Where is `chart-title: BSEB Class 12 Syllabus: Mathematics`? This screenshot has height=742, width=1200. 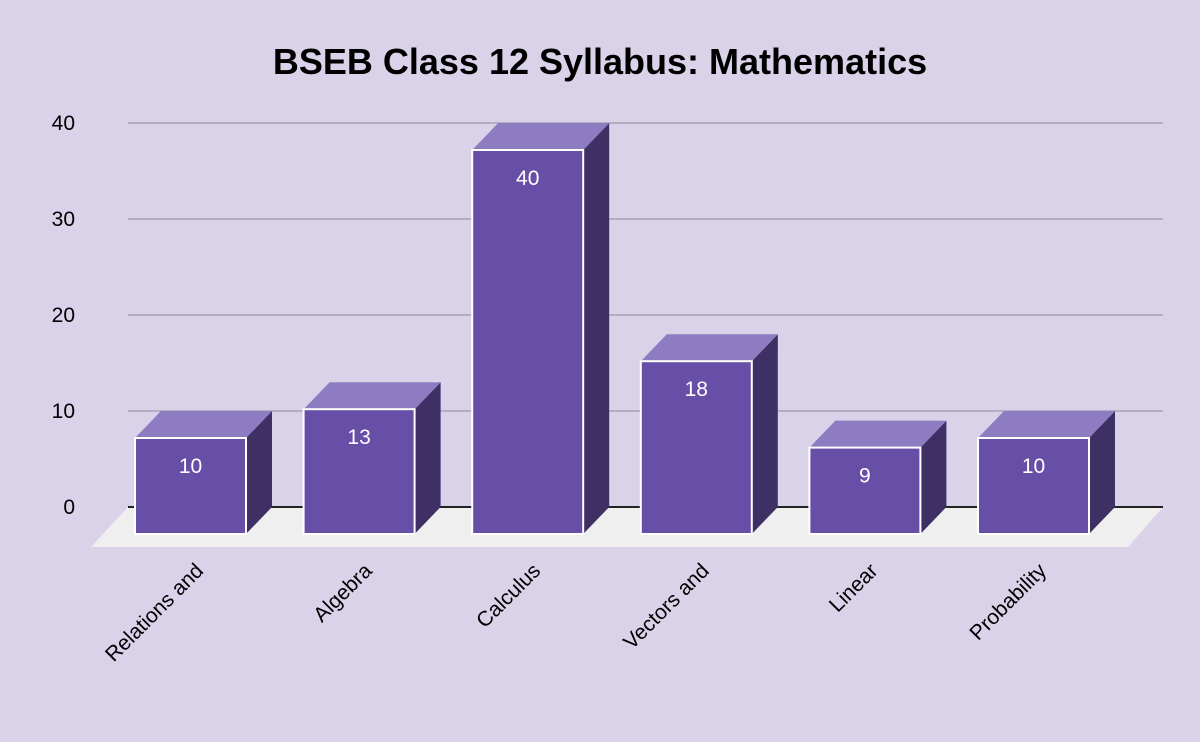 chart-title: BSEB Class 12 Syllabus: Mathematics is located at coordinates (600, 61).